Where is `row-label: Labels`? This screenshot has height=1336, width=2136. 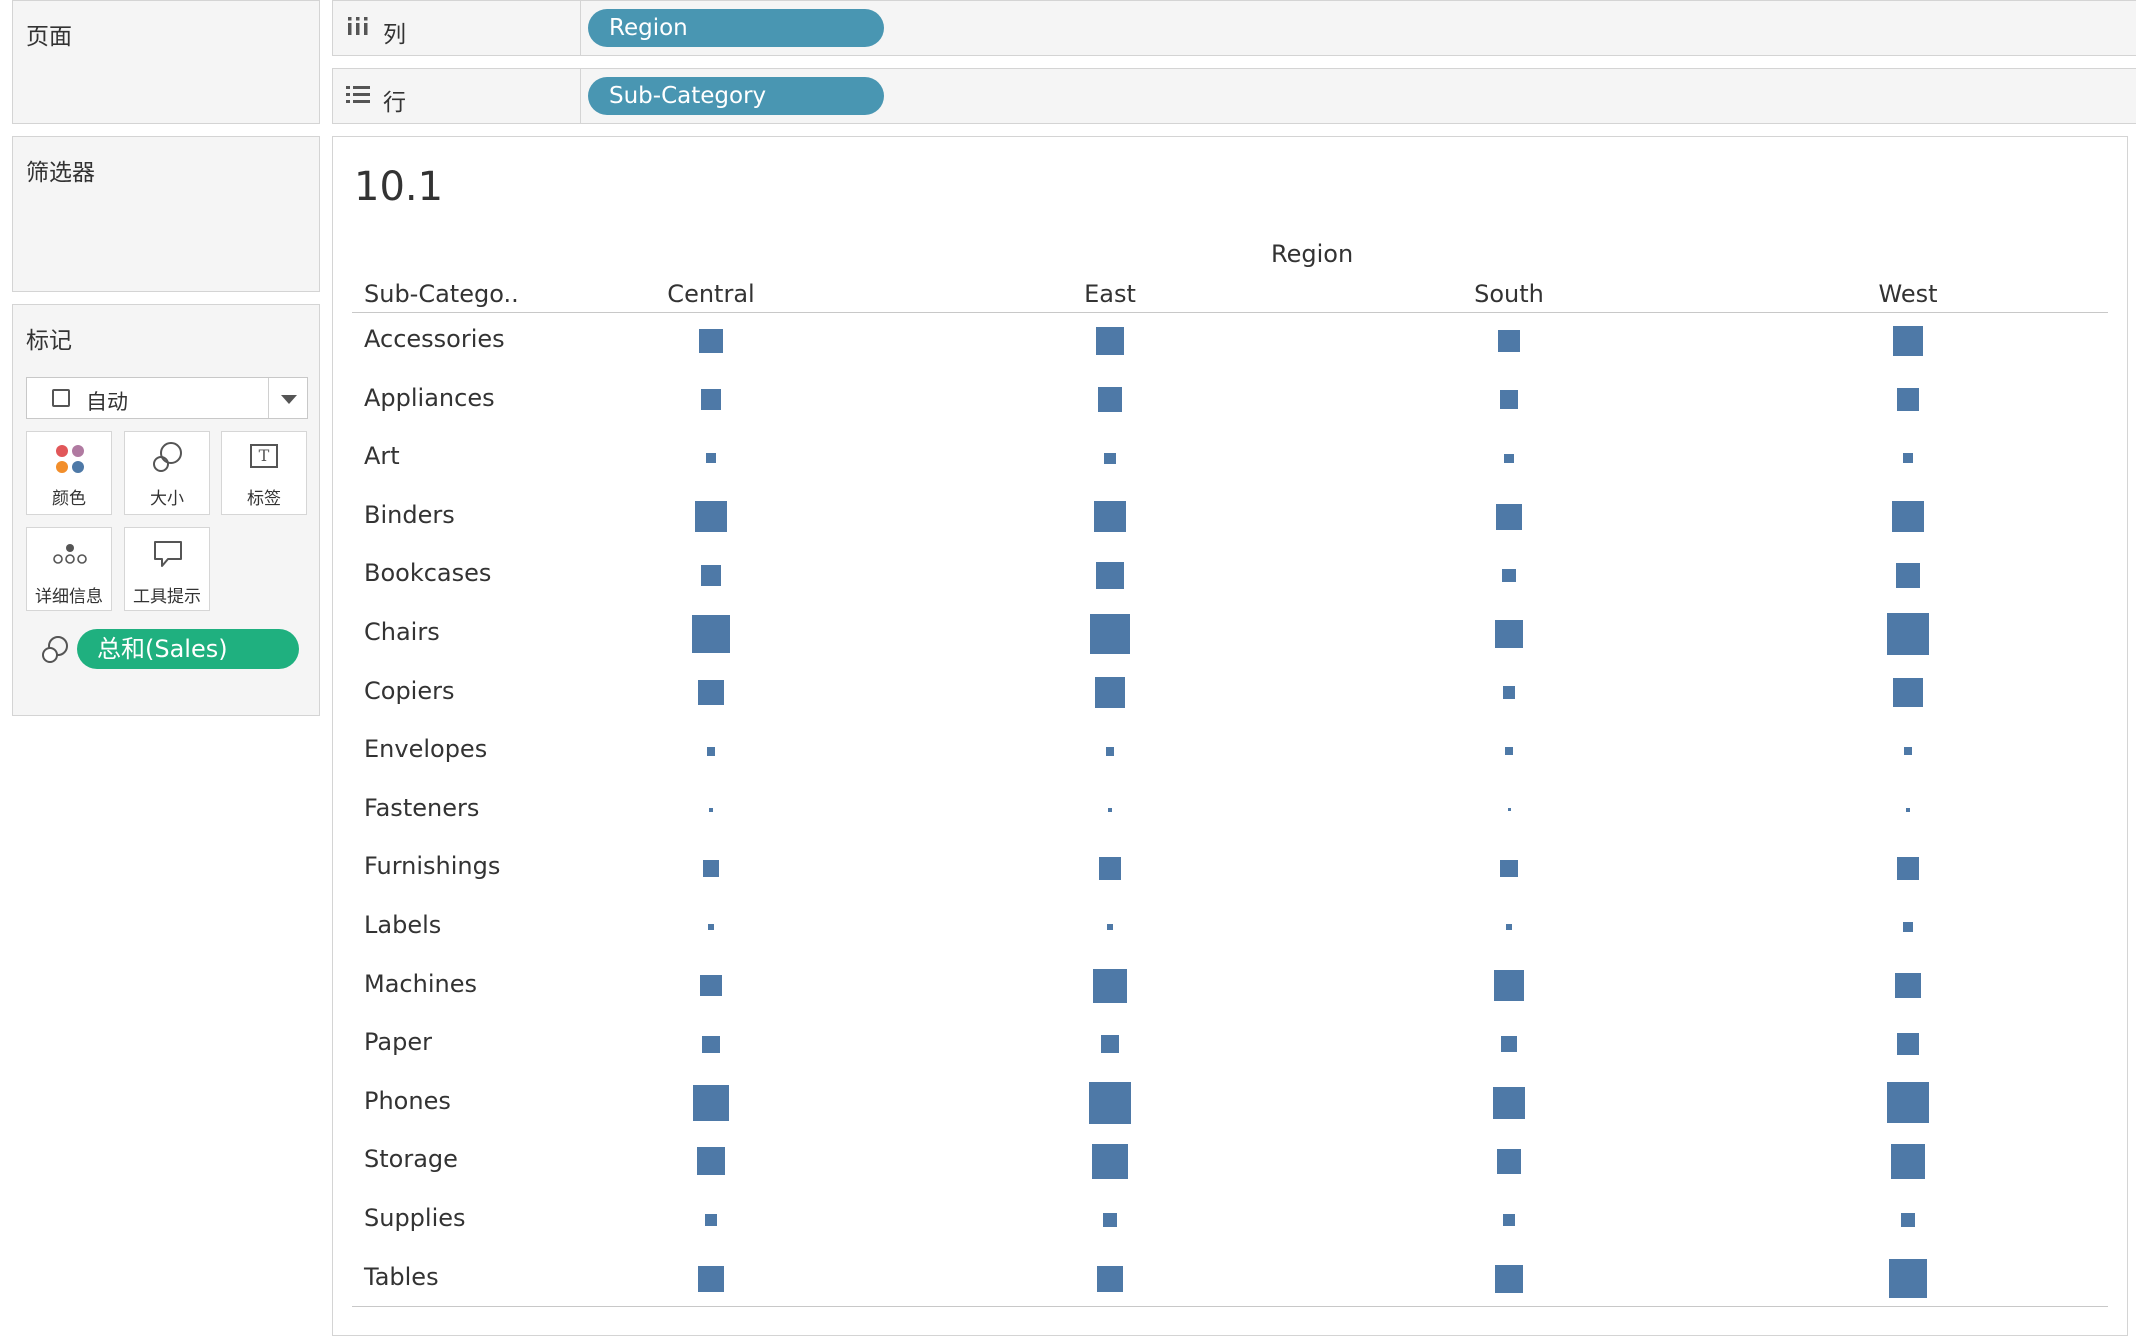
row-label: Labels is located at coordinates (403, 925).